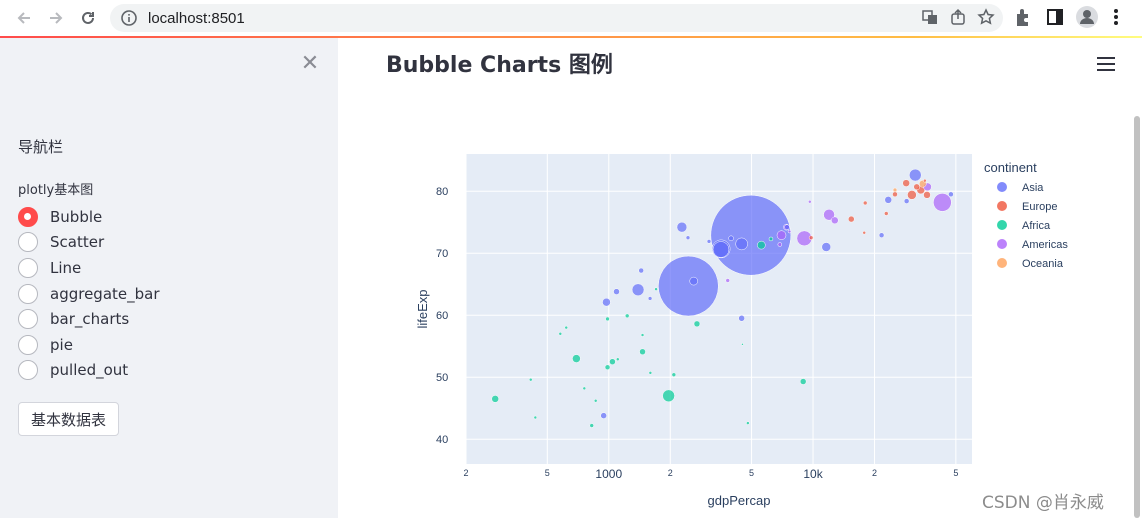 The height and width of the screenshot is (518, 1142). I want to click on x-axis-label: gdpPercap, so click(739, 500).